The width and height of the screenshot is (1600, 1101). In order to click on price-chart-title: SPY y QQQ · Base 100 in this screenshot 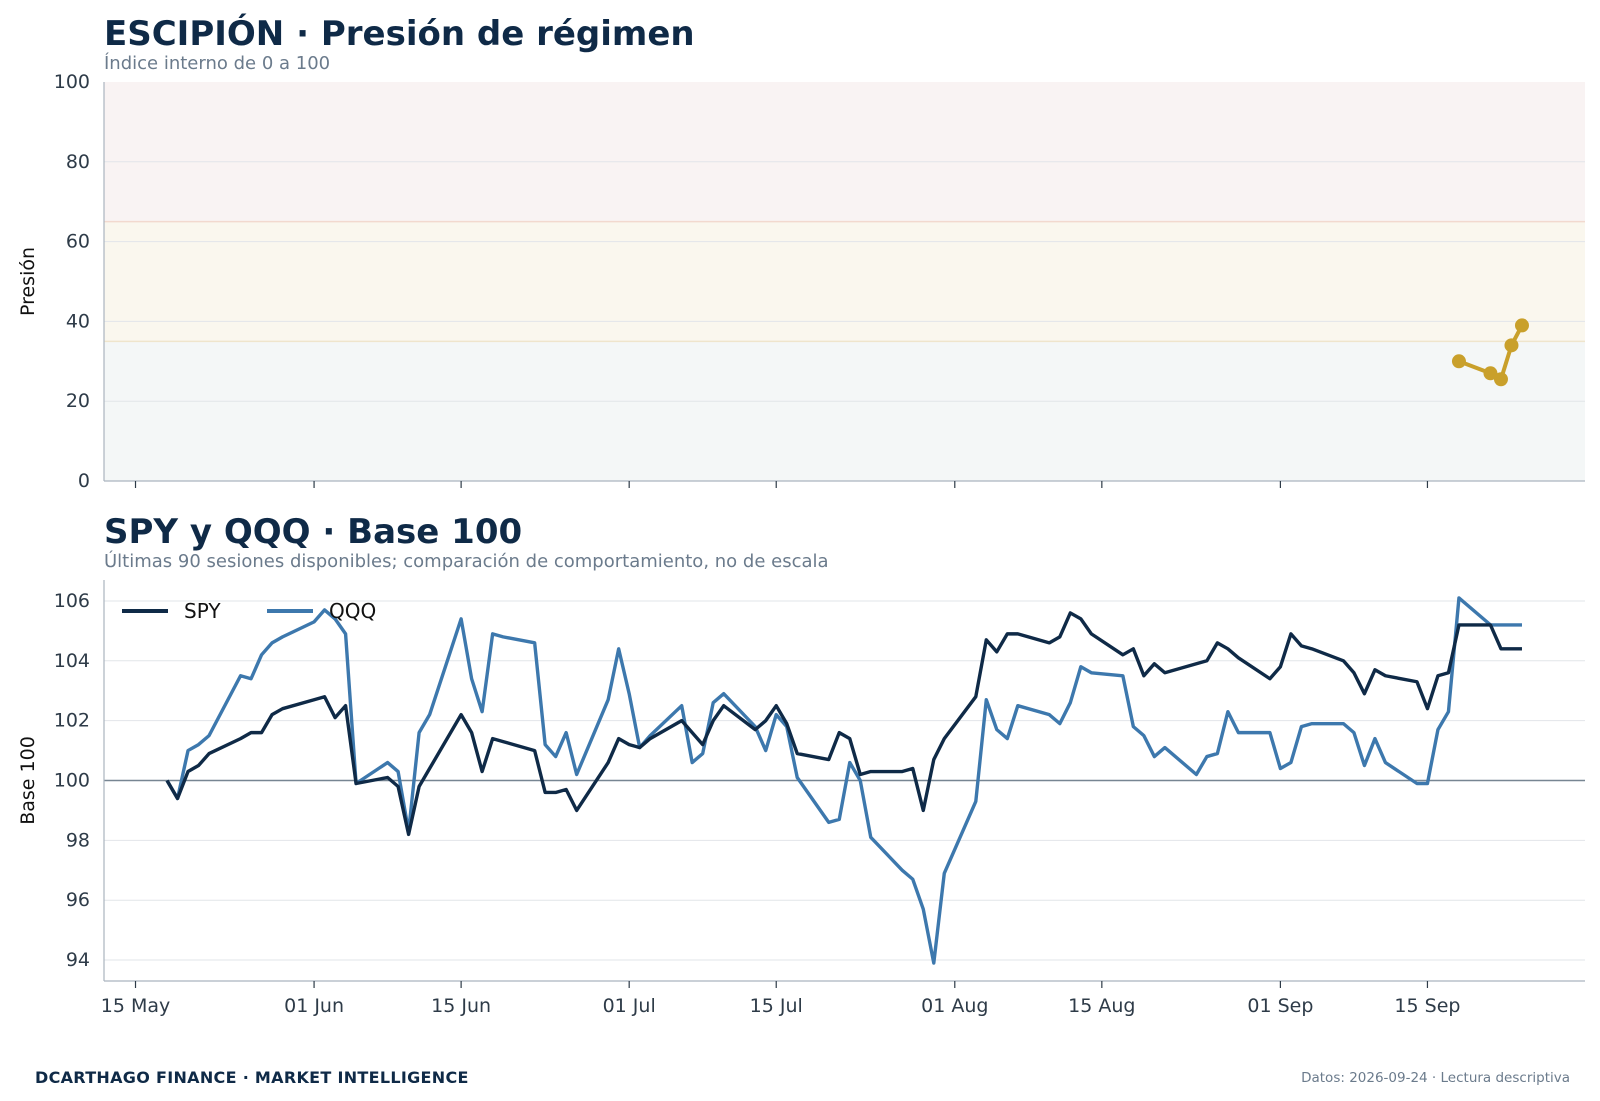, I will do `click(313, 532)`.